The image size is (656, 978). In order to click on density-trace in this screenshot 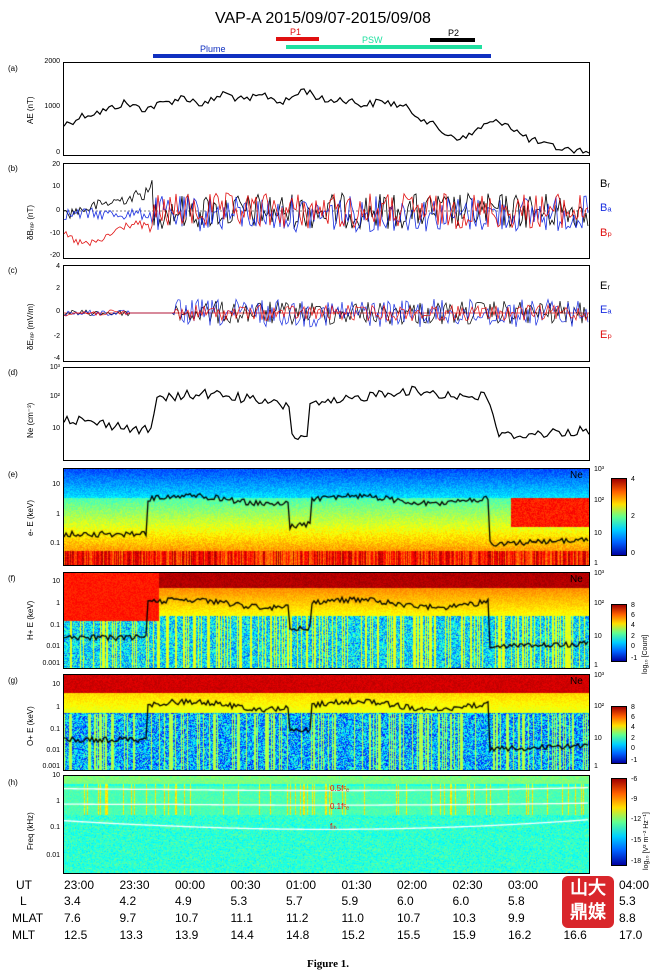, I will do `click(326, 413)`.